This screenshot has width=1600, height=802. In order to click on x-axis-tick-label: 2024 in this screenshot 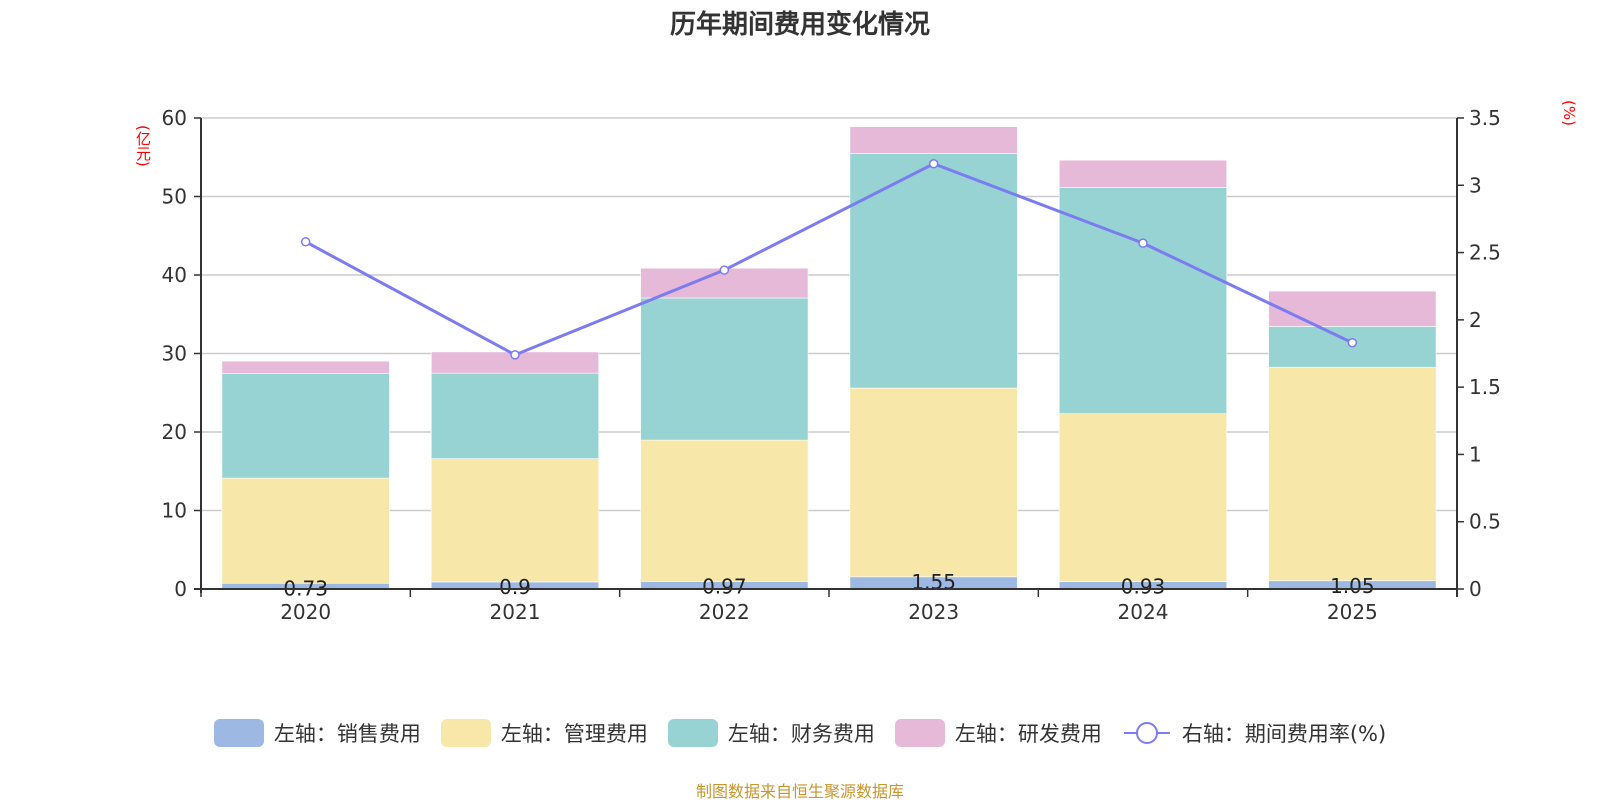, I will do `click(1143, 612)`.